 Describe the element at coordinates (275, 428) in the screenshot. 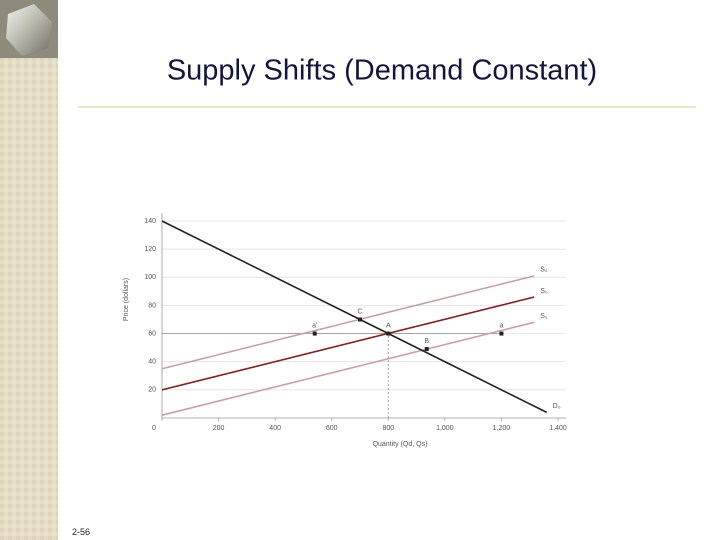

I see `x-tick-label: 400` at that location.